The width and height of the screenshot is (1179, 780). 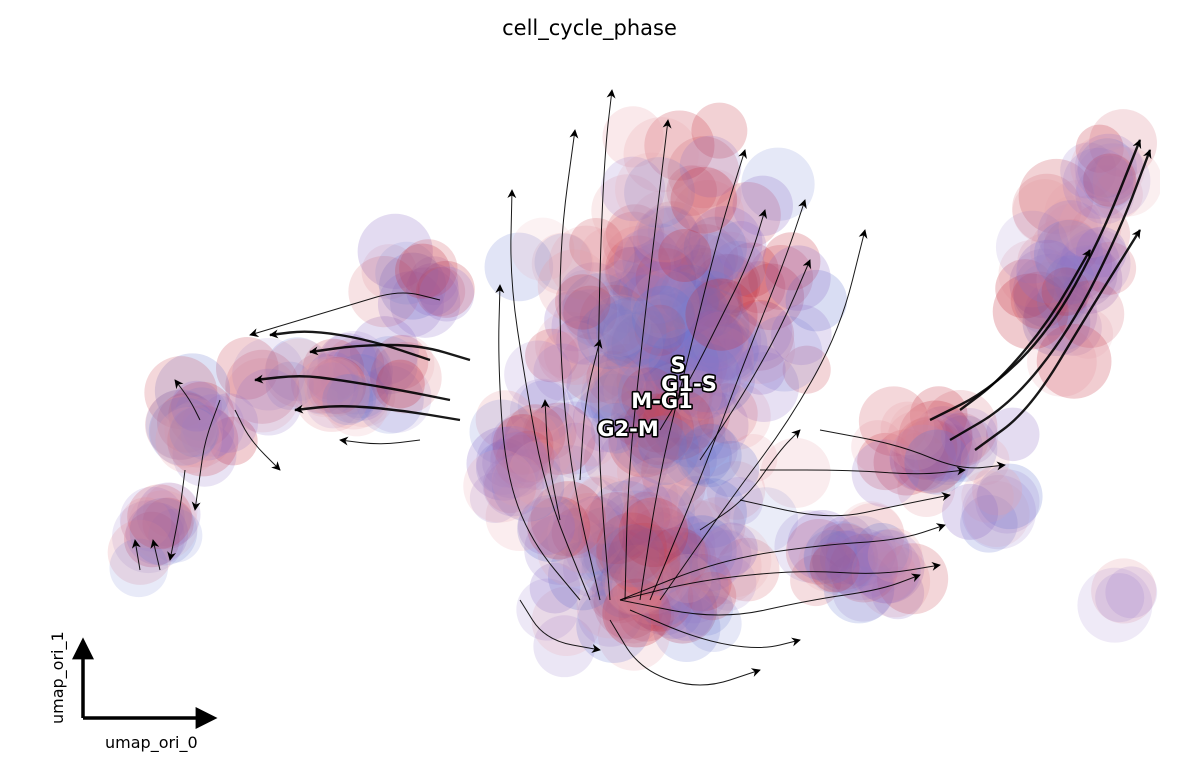 What do you see at coordinates (57, 677) in the screenshot?
I see `y-axis-label: umap_ori_1` at bounding box center [57, 677].